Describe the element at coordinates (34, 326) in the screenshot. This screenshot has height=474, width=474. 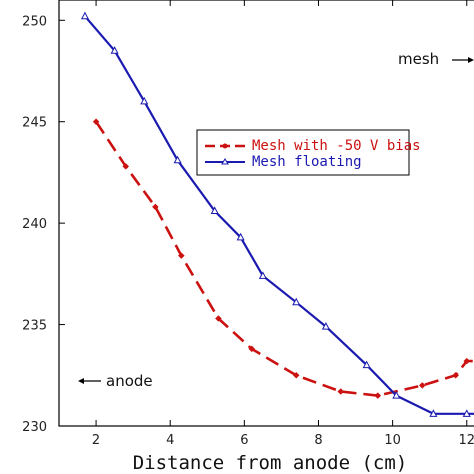
I see `y-tick-label: 235` at that location.